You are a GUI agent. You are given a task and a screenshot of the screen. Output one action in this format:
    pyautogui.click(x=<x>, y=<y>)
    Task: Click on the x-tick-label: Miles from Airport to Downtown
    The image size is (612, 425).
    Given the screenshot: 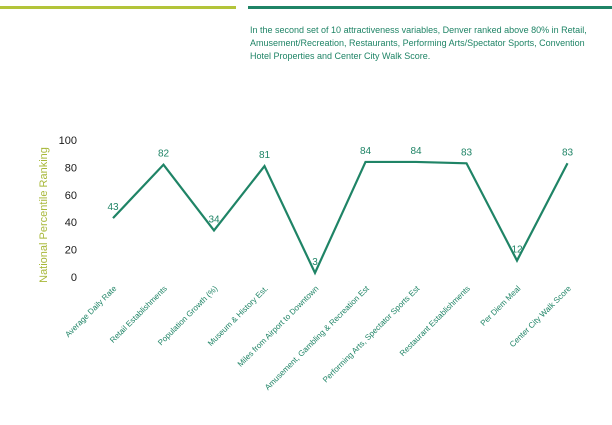 What is the action you would take?
    pyautogui.click(x=278, y=326)
    